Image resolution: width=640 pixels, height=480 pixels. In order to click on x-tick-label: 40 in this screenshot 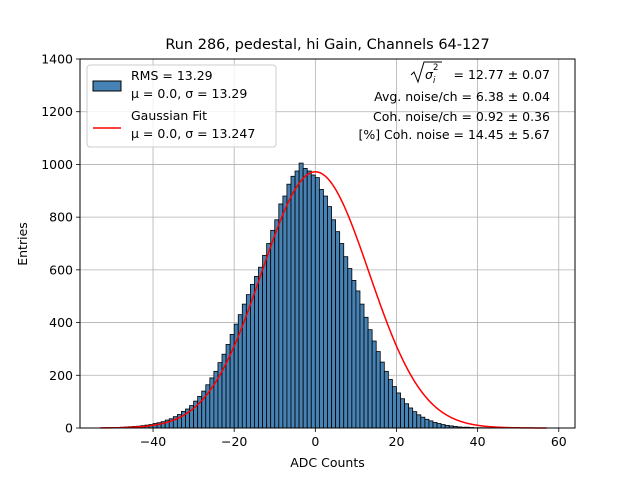, I will do `click(478, 441)`.